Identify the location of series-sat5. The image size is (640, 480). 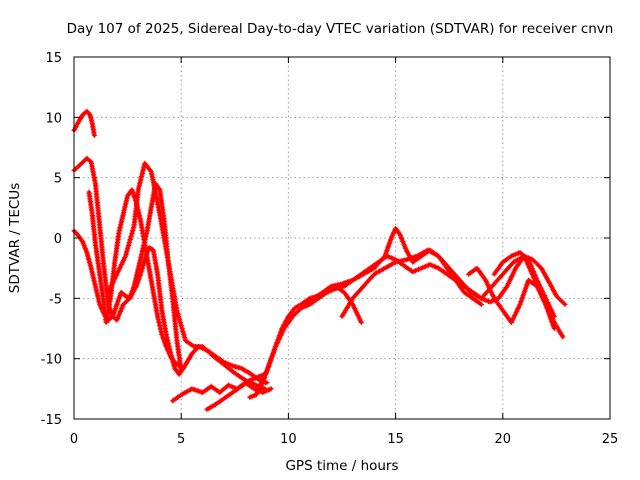
(187, 276).